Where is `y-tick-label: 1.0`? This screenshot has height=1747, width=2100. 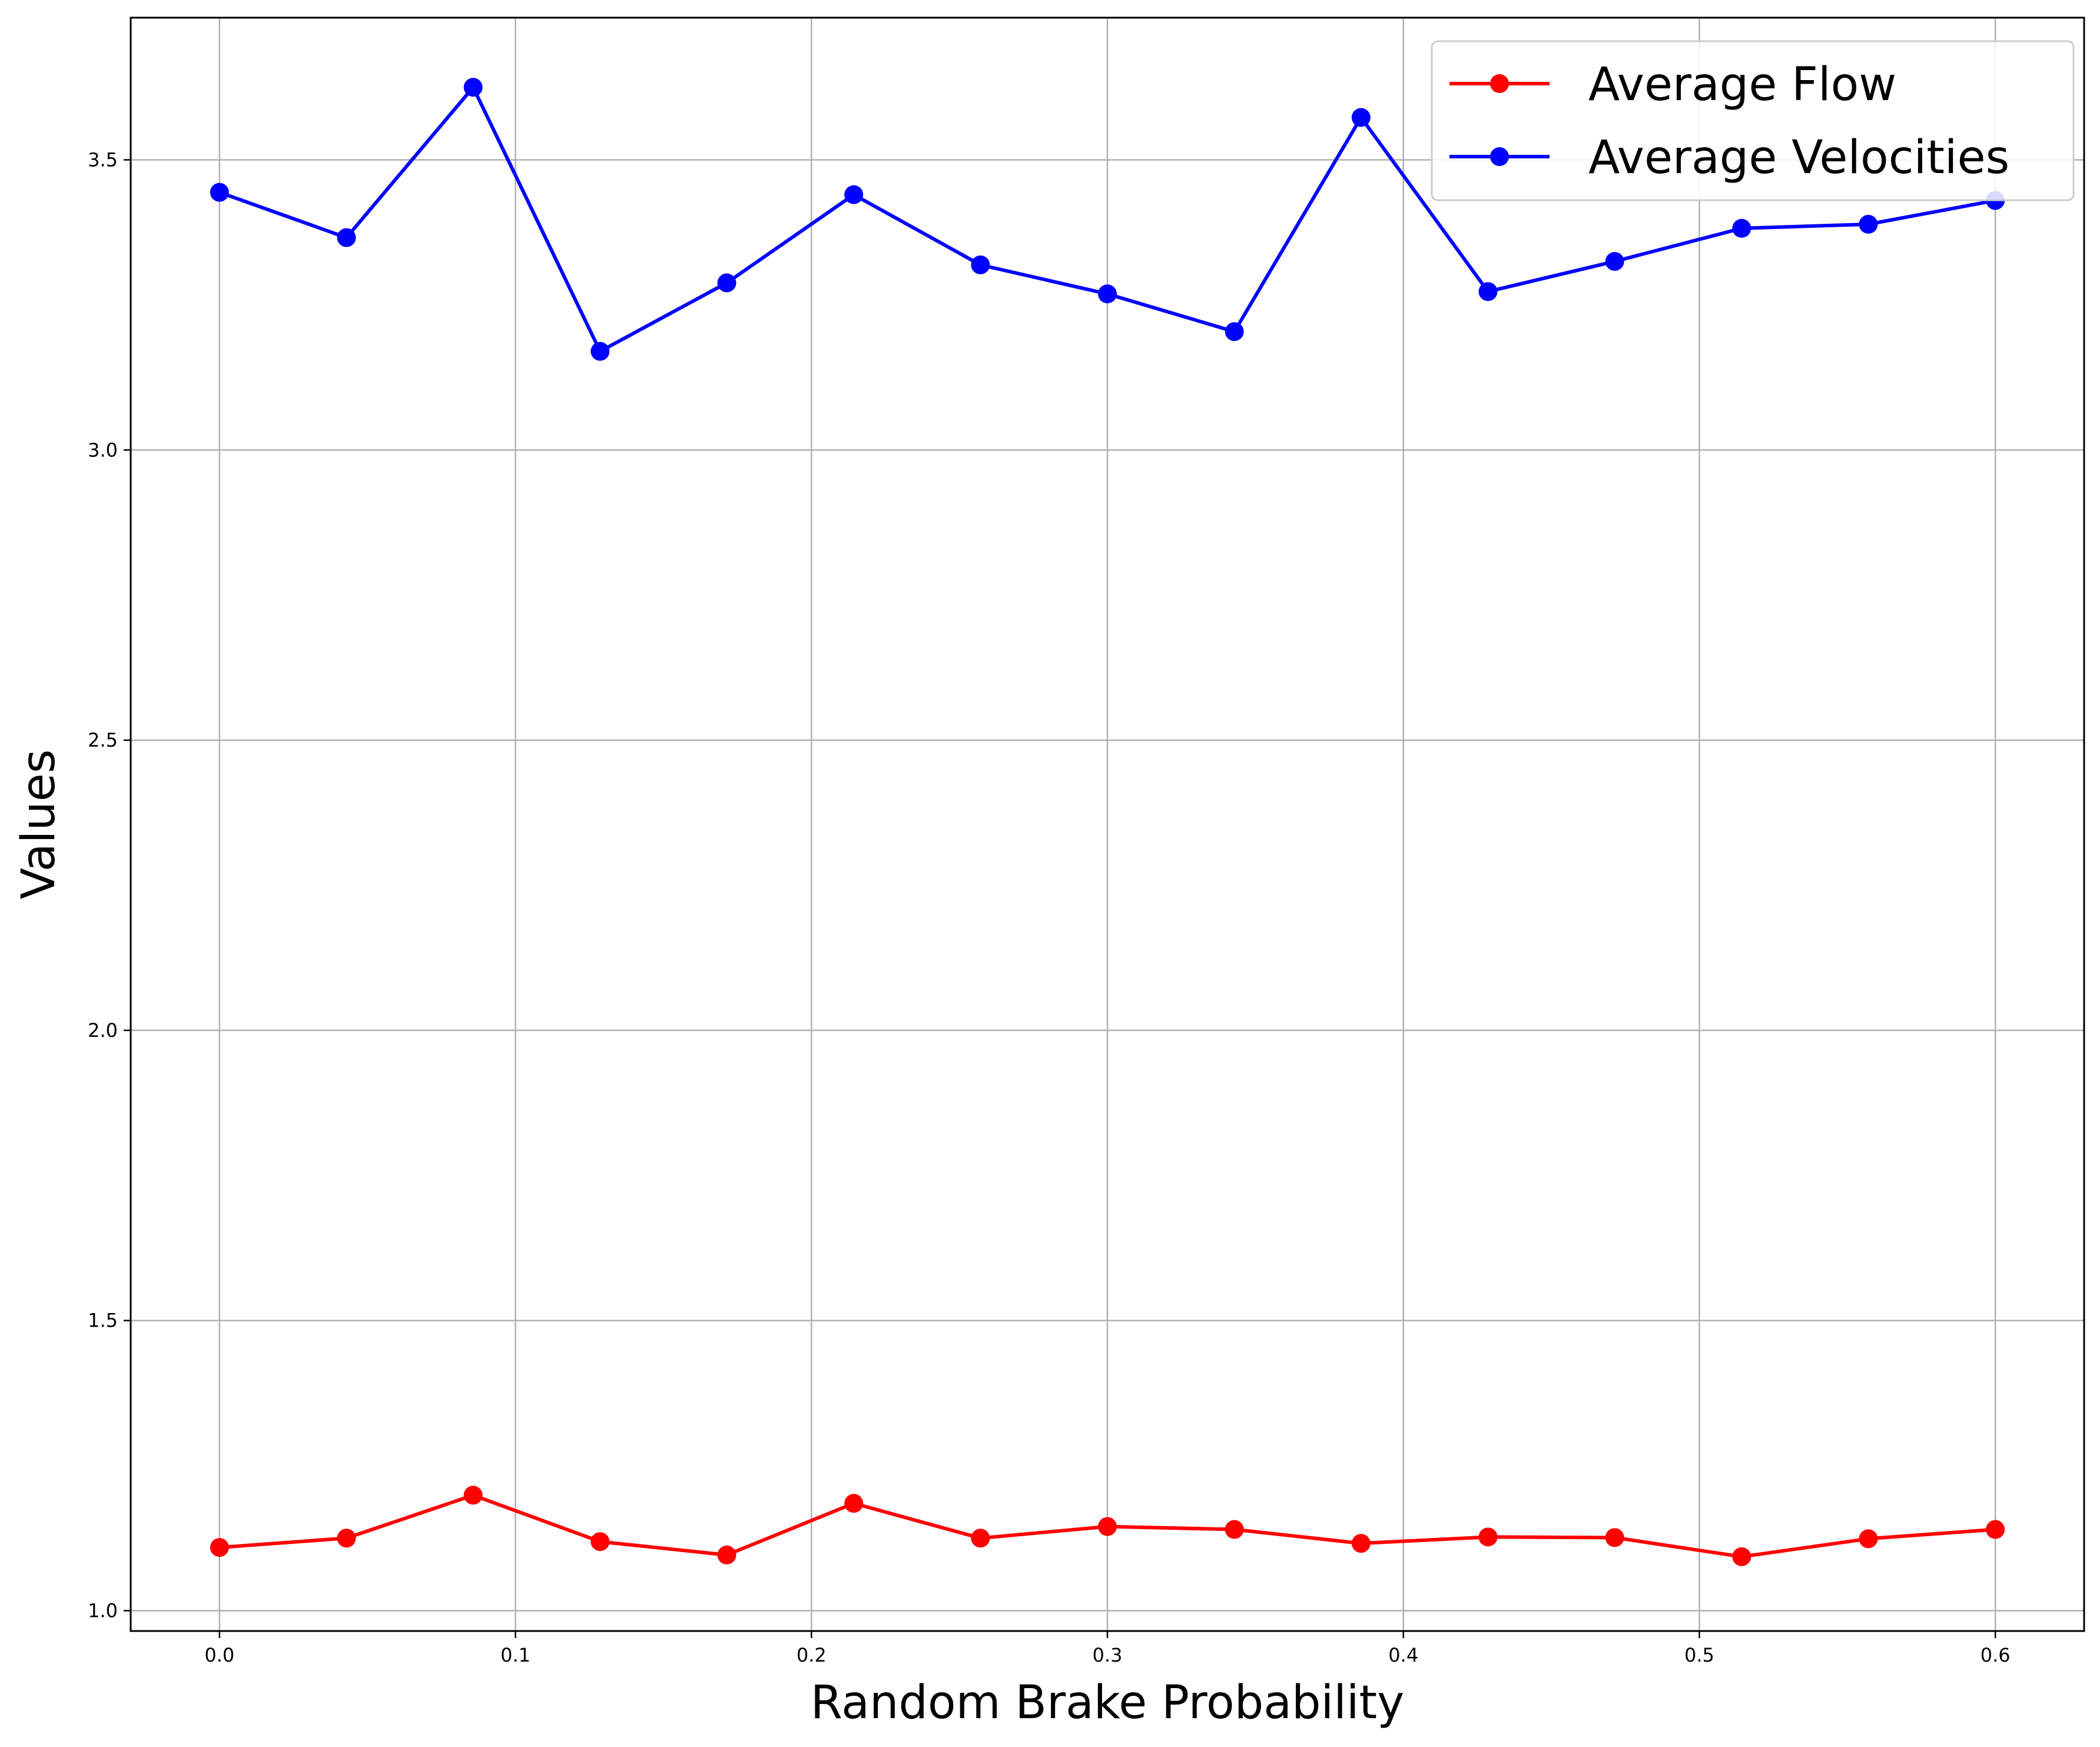 y-tick-label: 1.0 is located at coordinates (103, 1611).